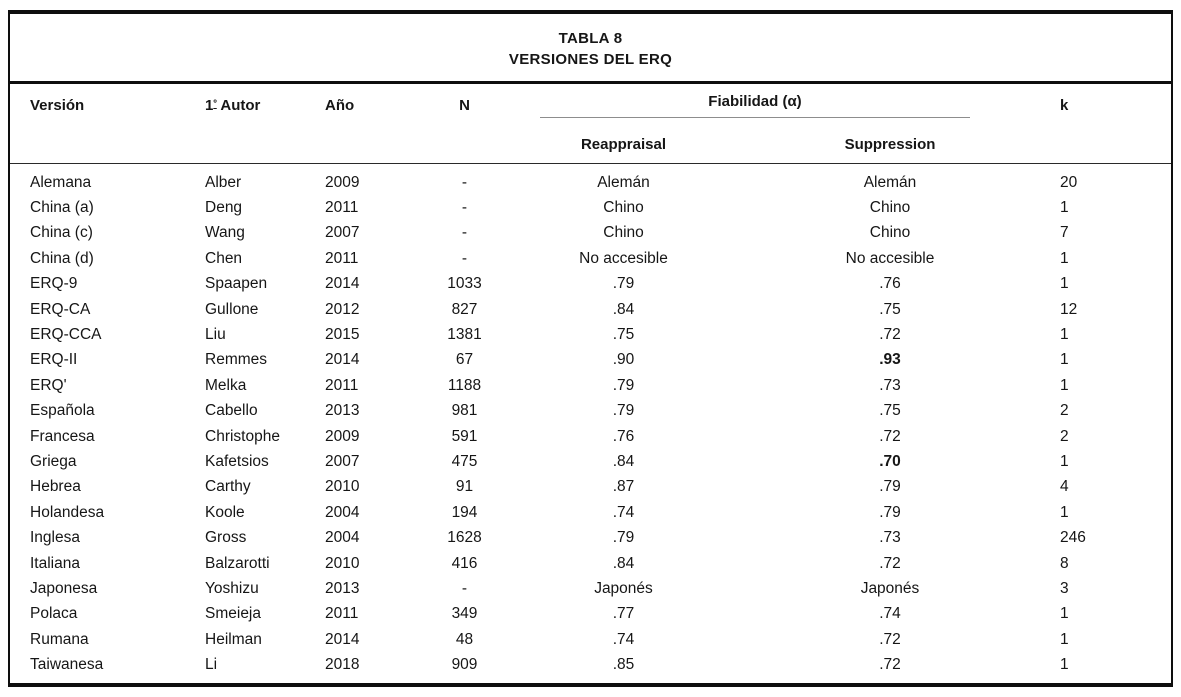  What do you see at coordinates (590, 639) in the screenshot?
I see `table-row: Rumana Heilman 2014 48 .74 .72 1` at bounding box center [590, 639].